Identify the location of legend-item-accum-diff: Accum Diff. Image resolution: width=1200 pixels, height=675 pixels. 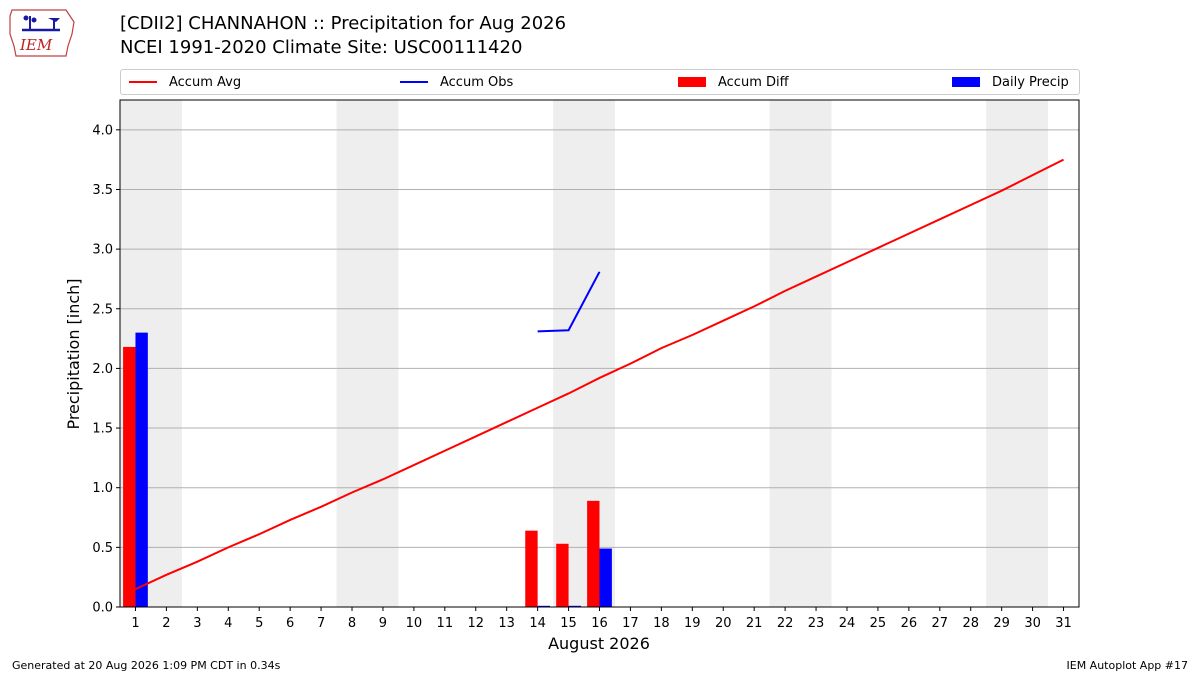
(733, 82).